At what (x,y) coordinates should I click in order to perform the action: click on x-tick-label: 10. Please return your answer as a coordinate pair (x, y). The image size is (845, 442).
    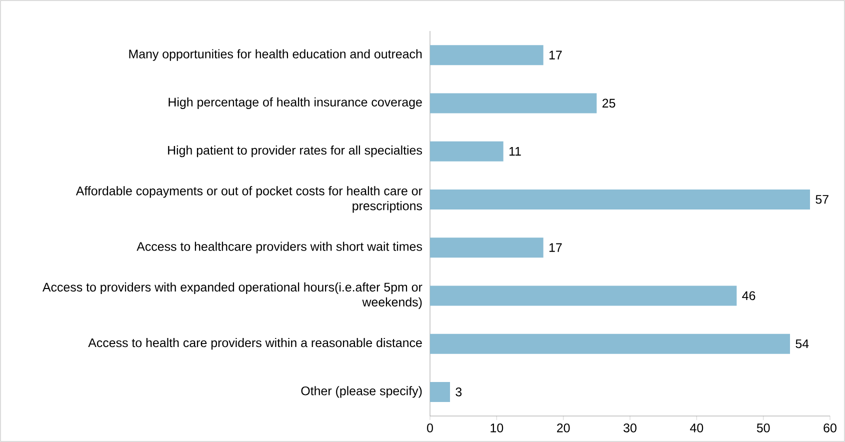
    Looking at the image, I should click on (497, 428).